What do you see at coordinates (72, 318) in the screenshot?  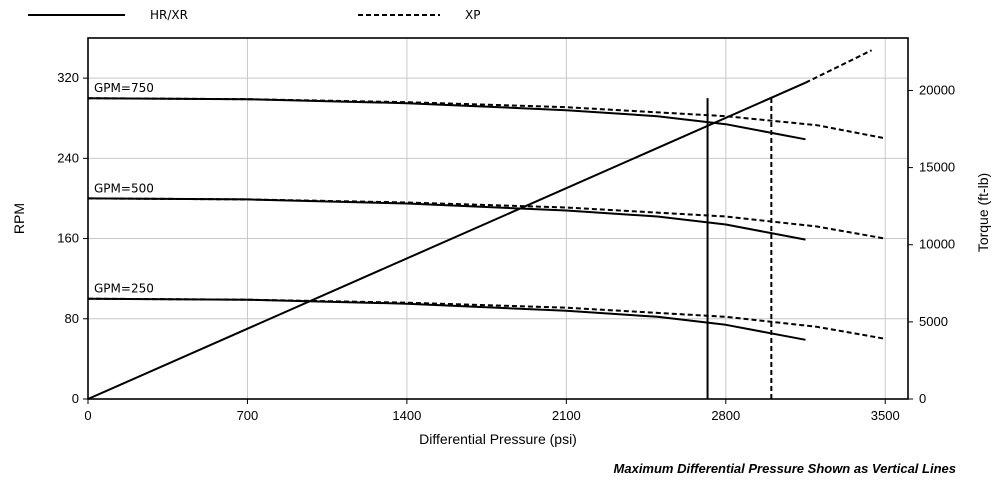 I see `y-tick-label: 80` at bounding box center [72, 318].